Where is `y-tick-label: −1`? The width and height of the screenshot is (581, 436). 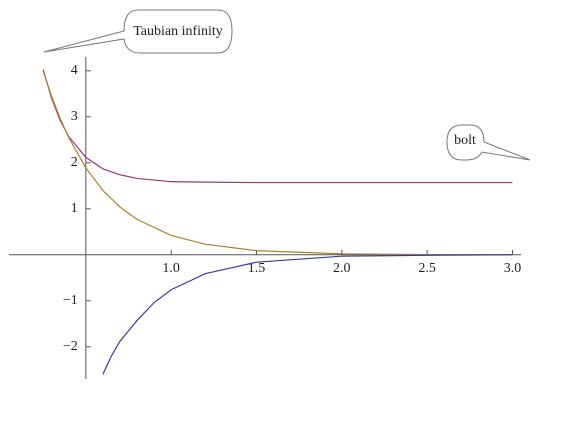
y-tick-label: −1 is located at coordinates (70, 300).